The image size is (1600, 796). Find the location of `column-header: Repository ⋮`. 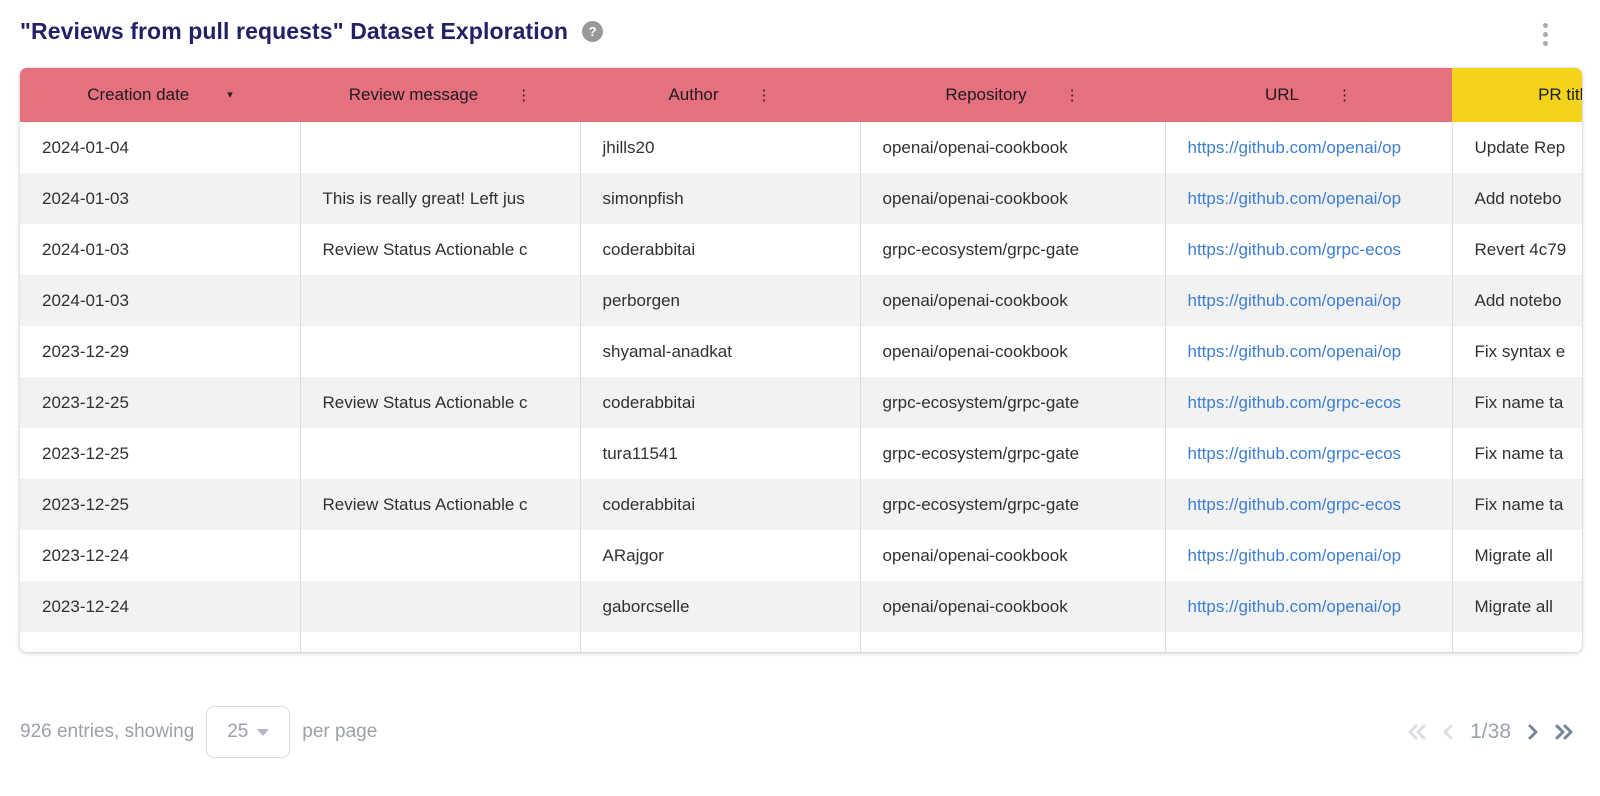

column-header: Repository ⋮ is located at coordinates (1012, 95).